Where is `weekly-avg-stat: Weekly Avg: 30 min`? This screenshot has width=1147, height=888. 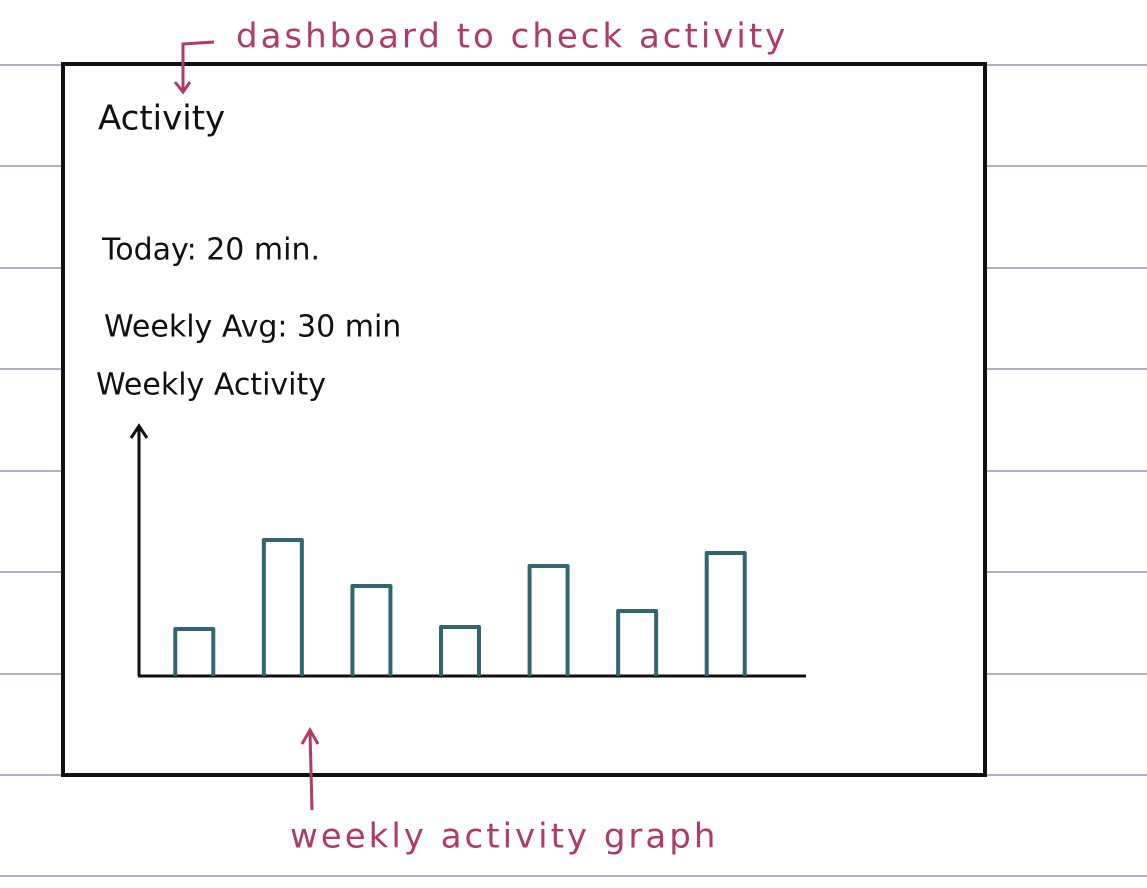
weekly-avg-stat: Weekly Avg: 30 min is located at coordinates (252, 327).